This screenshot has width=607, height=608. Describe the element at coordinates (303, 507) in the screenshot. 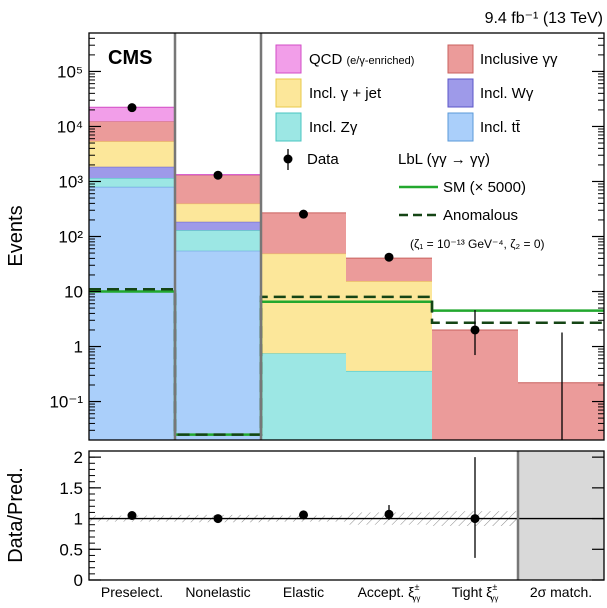

I see `ratio-points` at that location.